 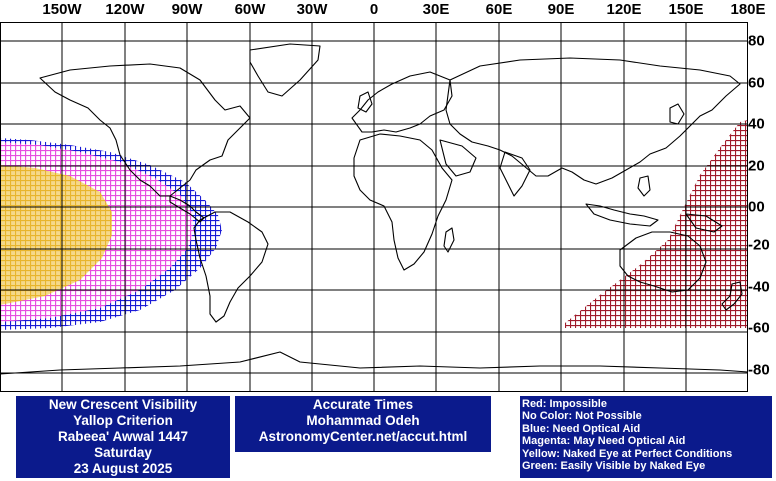 I want to click on south-america, so click(x=231, y=267).